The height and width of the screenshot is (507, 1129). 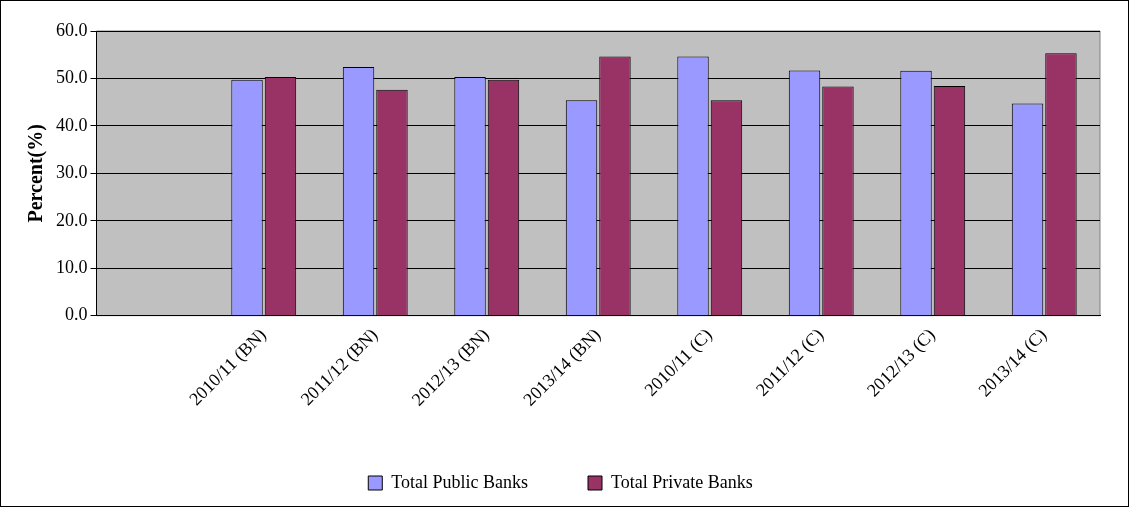 What do you see at coordinates (76, 314) in the screenshot?
I see `y-tick-label: 0.0` at bounding box center [76, 314].